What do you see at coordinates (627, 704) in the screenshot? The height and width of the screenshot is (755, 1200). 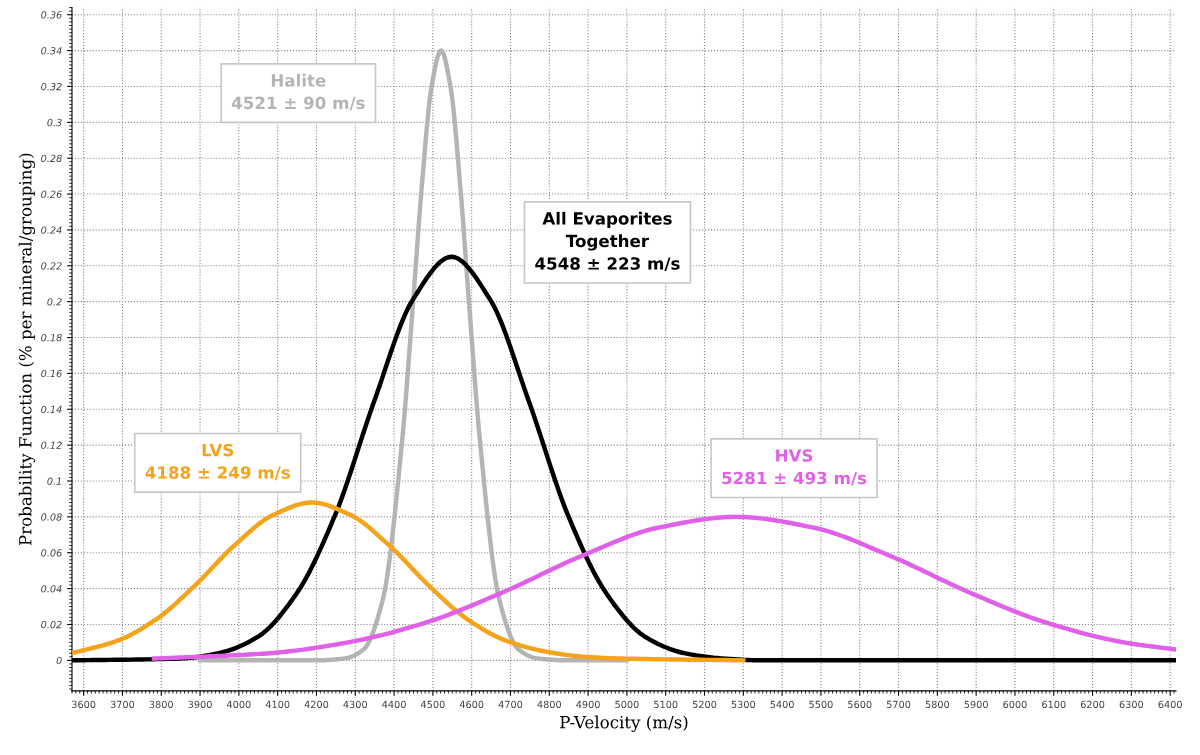 I see `x-tick-label: 5000` at bounding box center [627, 704].